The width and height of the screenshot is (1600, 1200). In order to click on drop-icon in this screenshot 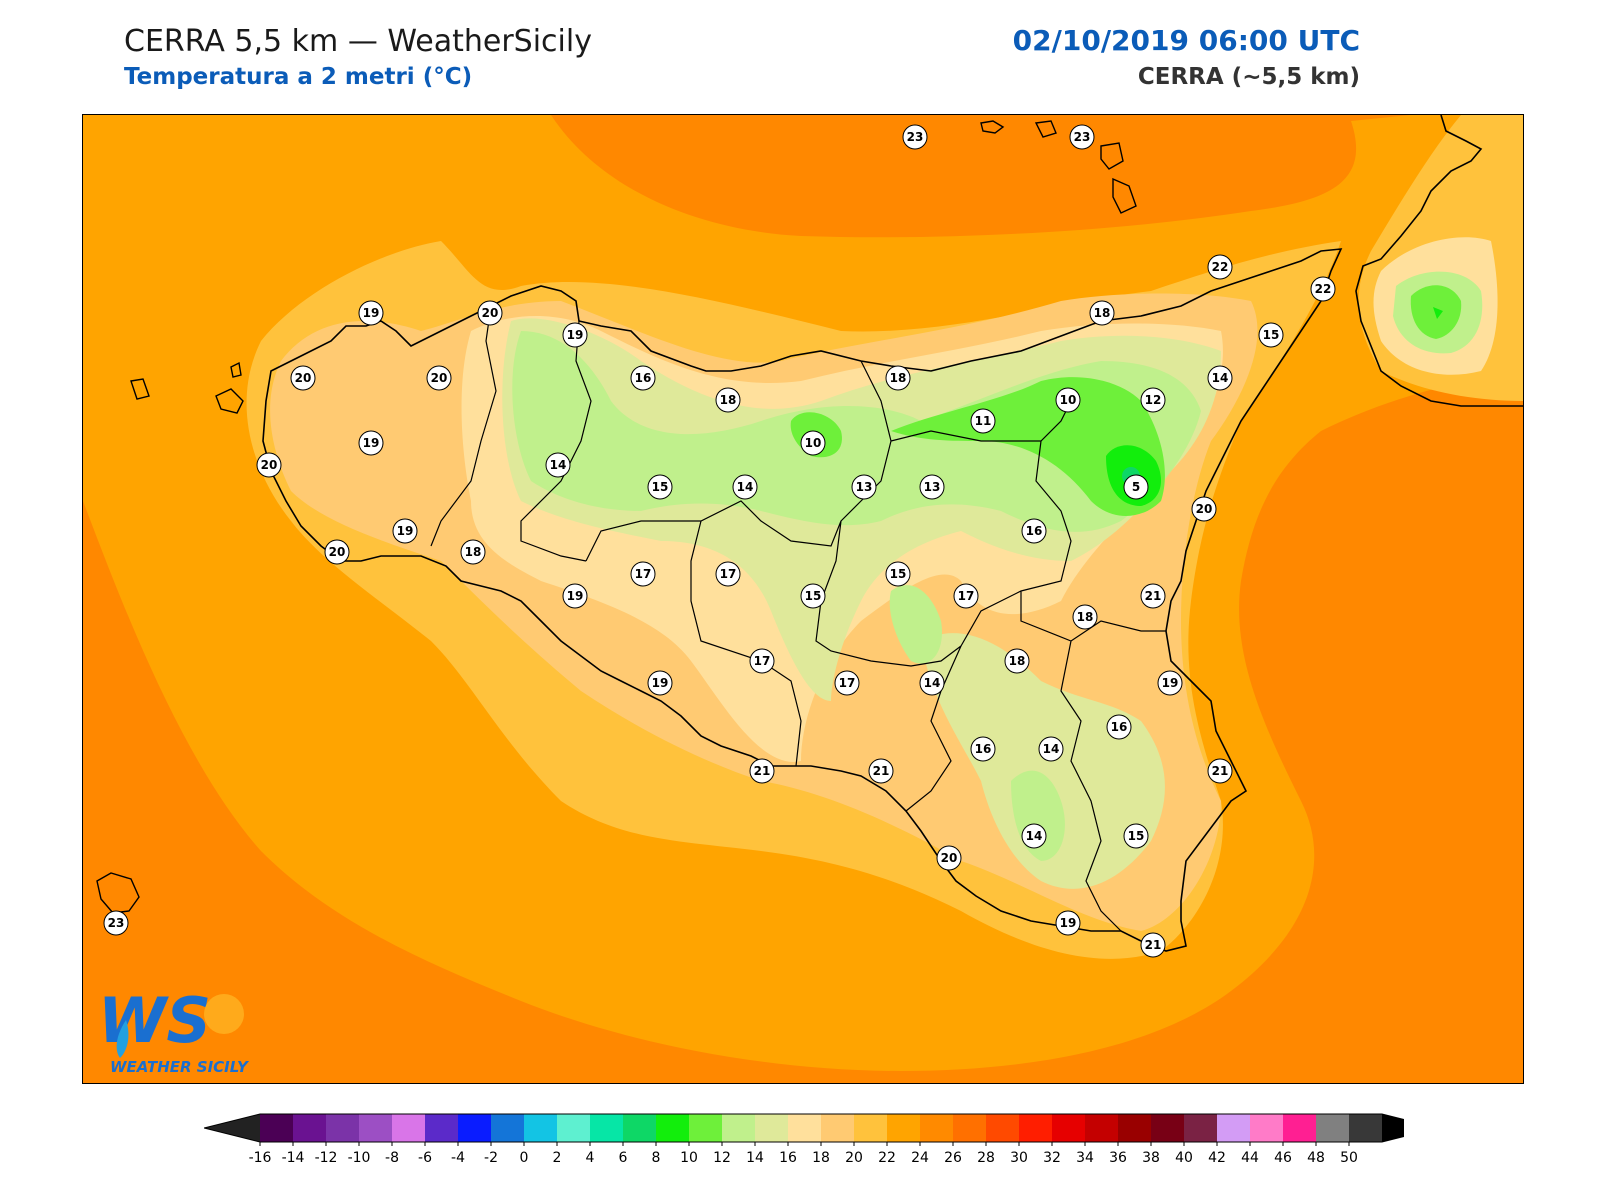, I will do `click(122, 1039)`.